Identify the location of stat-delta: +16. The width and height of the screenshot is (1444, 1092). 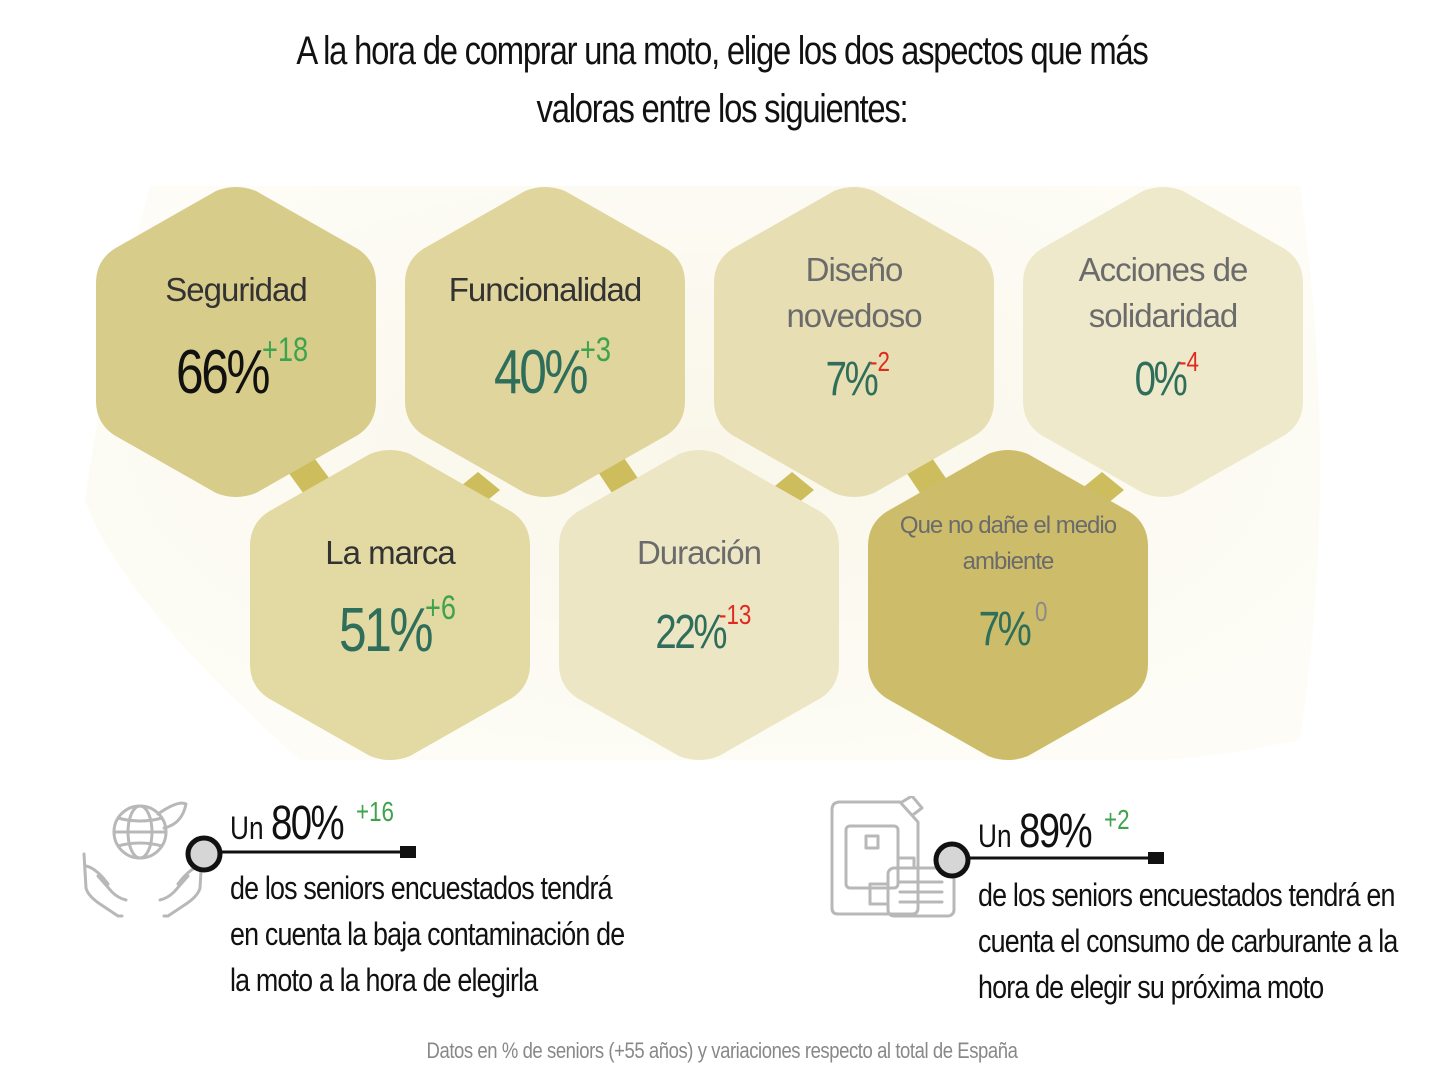
(374, 811).